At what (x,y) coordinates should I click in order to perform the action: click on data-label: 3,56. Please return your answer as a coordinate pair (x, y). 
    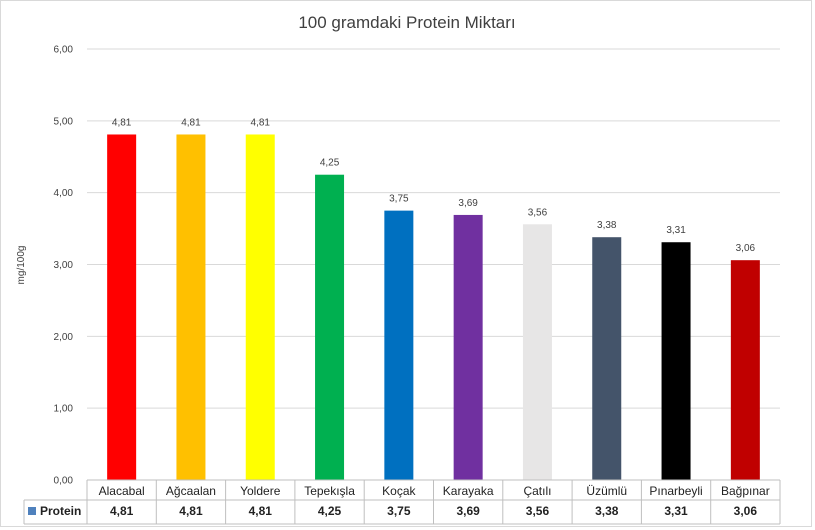
    Looking at the image, I should click on (538, 212).